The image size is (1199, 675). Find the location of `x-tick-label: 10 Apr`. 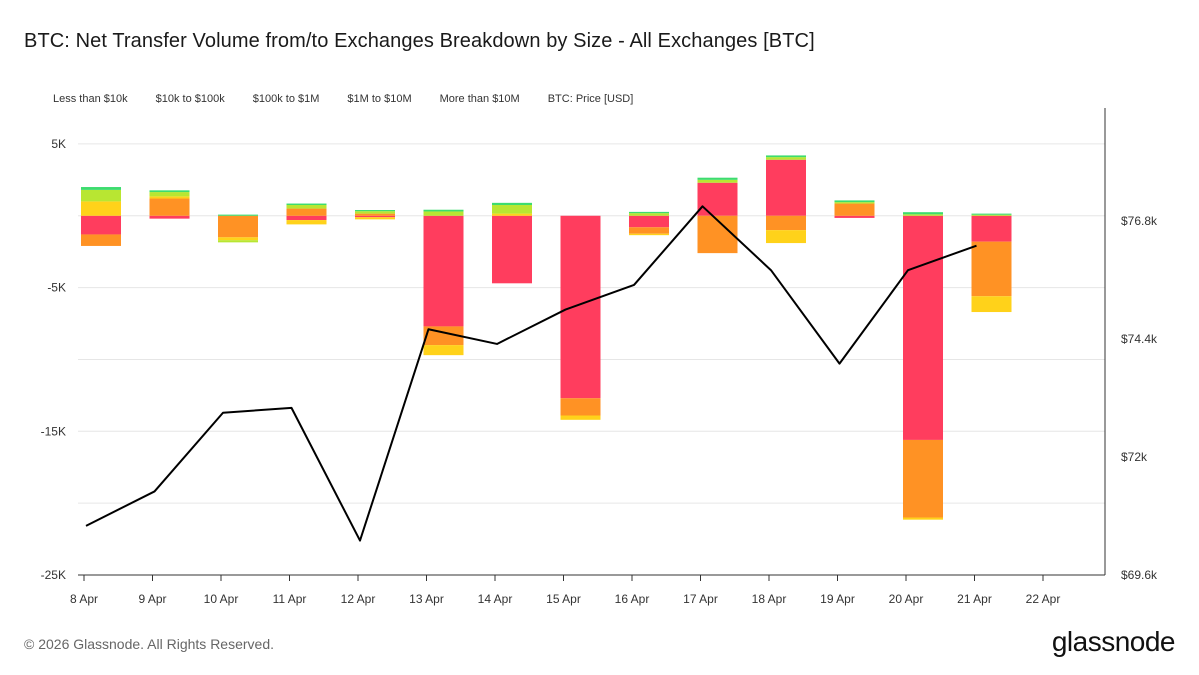

x-tick-label: 10 Apr is located at coordinates (221, 599).